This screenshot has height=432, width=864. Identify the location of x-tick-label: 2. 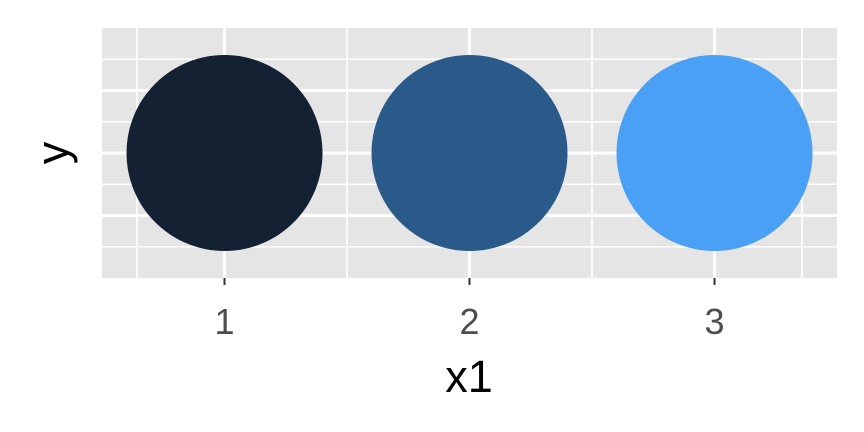
(469, 321).